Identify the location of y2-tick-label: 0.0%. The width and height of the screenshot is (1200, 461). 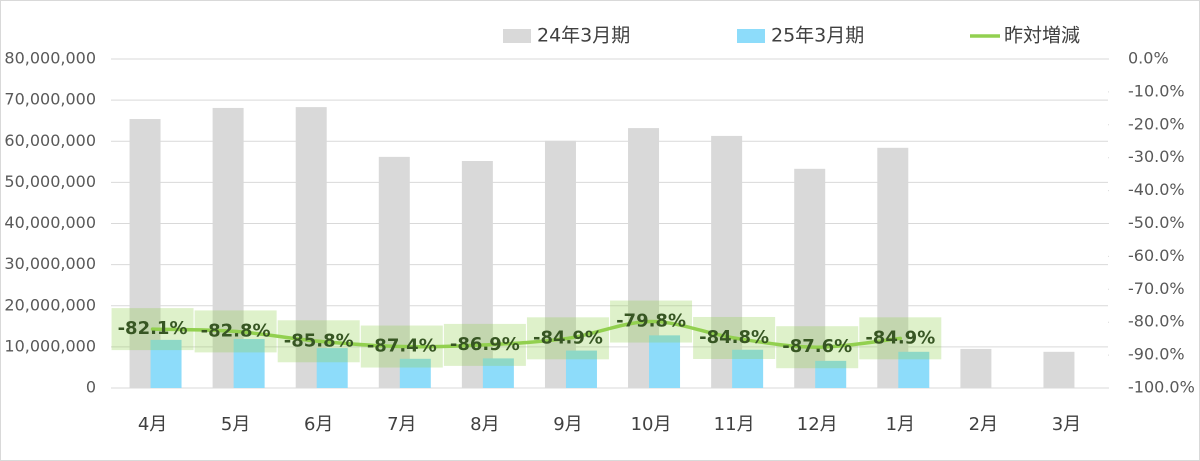
(1148, 58).